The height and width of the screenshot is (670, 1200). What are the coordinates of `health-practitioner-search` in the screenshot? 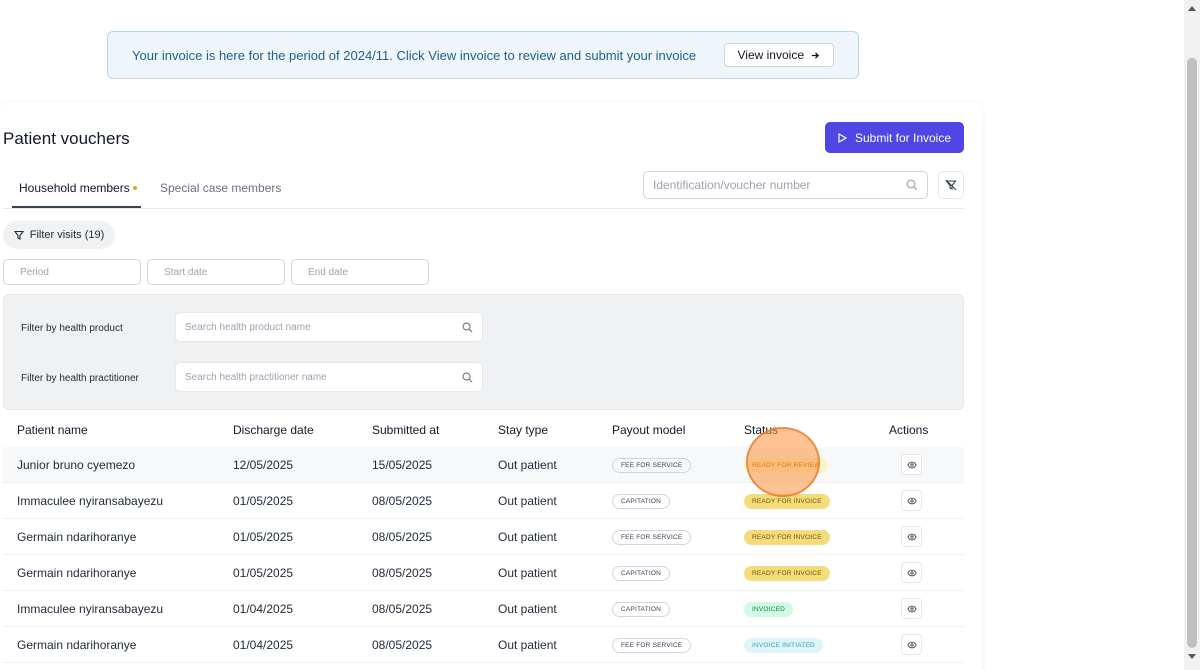 It's located at (329, 377).